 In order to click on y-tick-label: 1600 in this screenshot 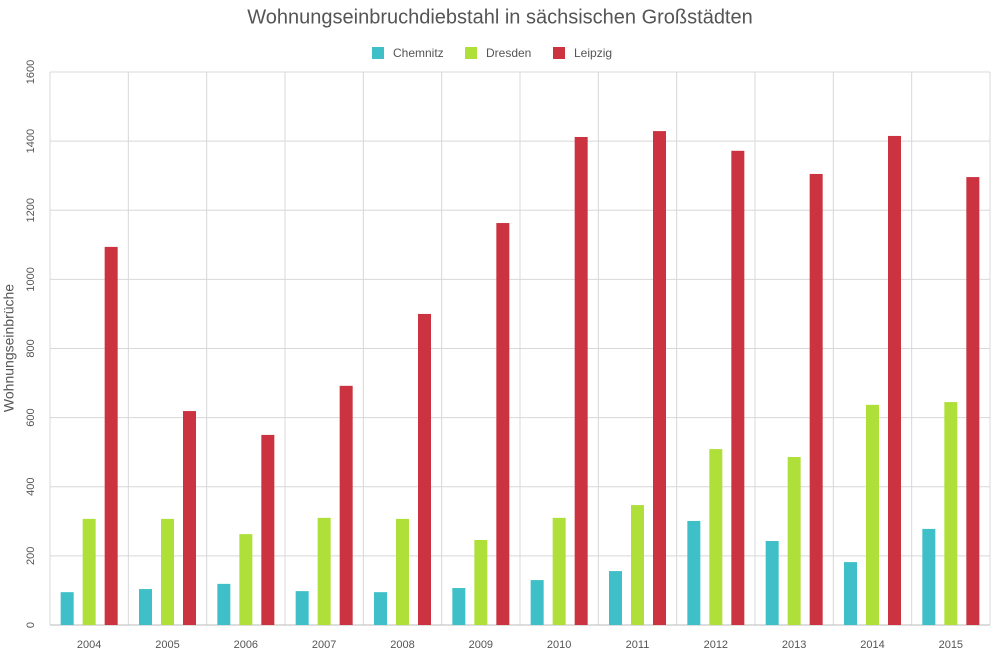, I will do `click(31, 72)`.